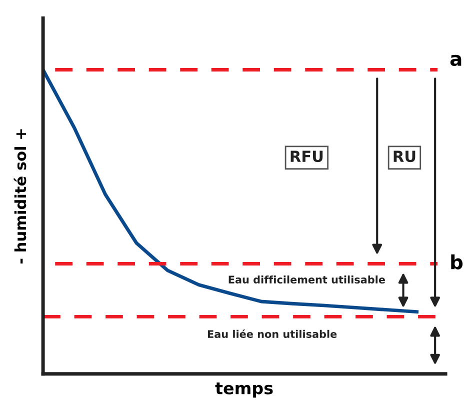 This screenshot has height=402, width=468. What do you see at coordinates (405, 156) in the screenshot?
I see `annotation: RU` at bounding box center [405, 156].